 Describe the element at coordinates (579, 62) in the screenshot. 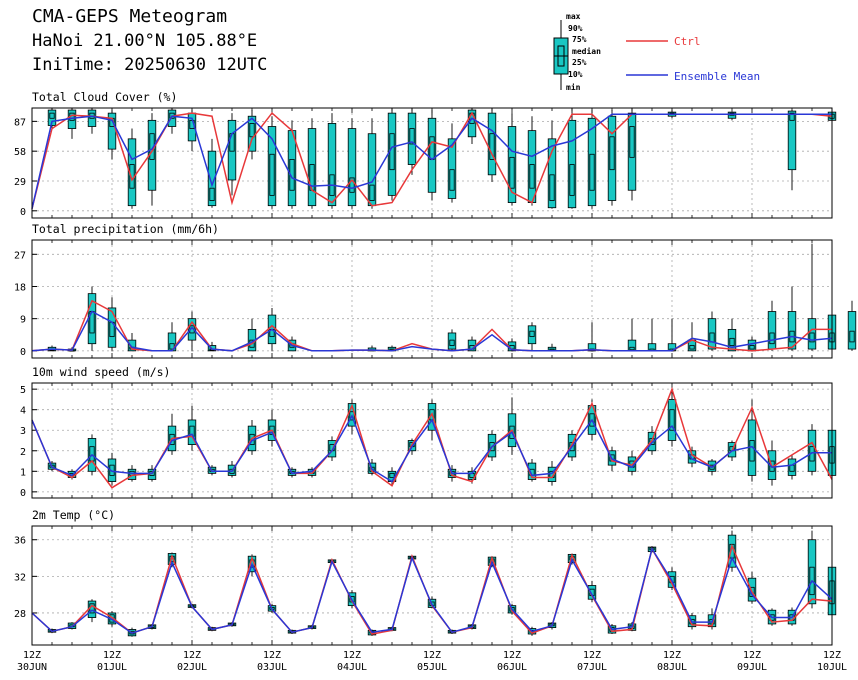

I see `legend-box-label: 25%` at that location.